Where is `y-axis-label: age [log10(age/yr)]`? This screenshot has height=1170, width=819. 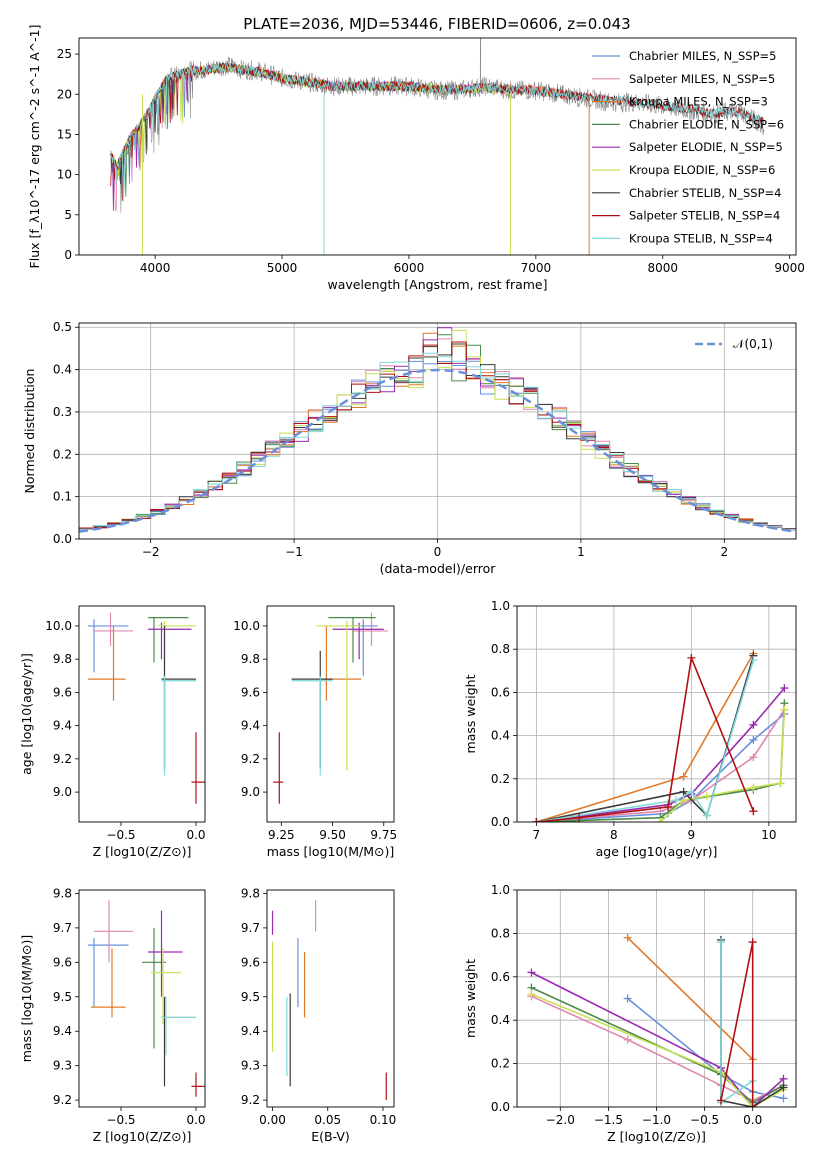
y-axis-label: age [log10(age/yr)] is located at coordinates (26, 714).